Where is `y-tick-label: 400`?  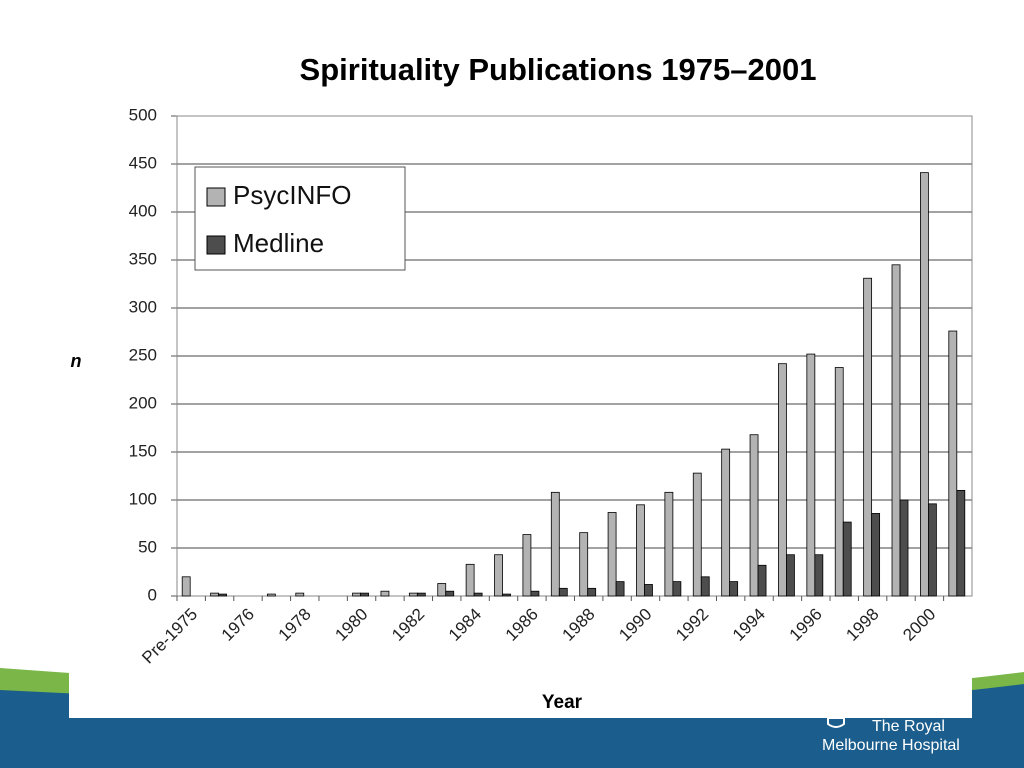 y-tick-label: 400 is located at coordinates (143, 210).